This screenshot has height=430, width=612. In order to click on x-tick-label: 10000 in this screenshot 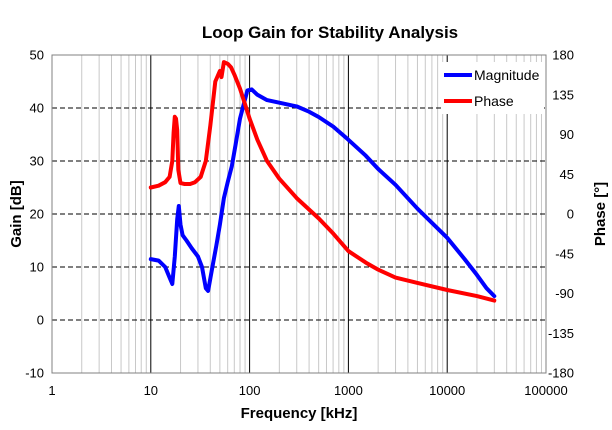, I will do `click(447, 390)`.